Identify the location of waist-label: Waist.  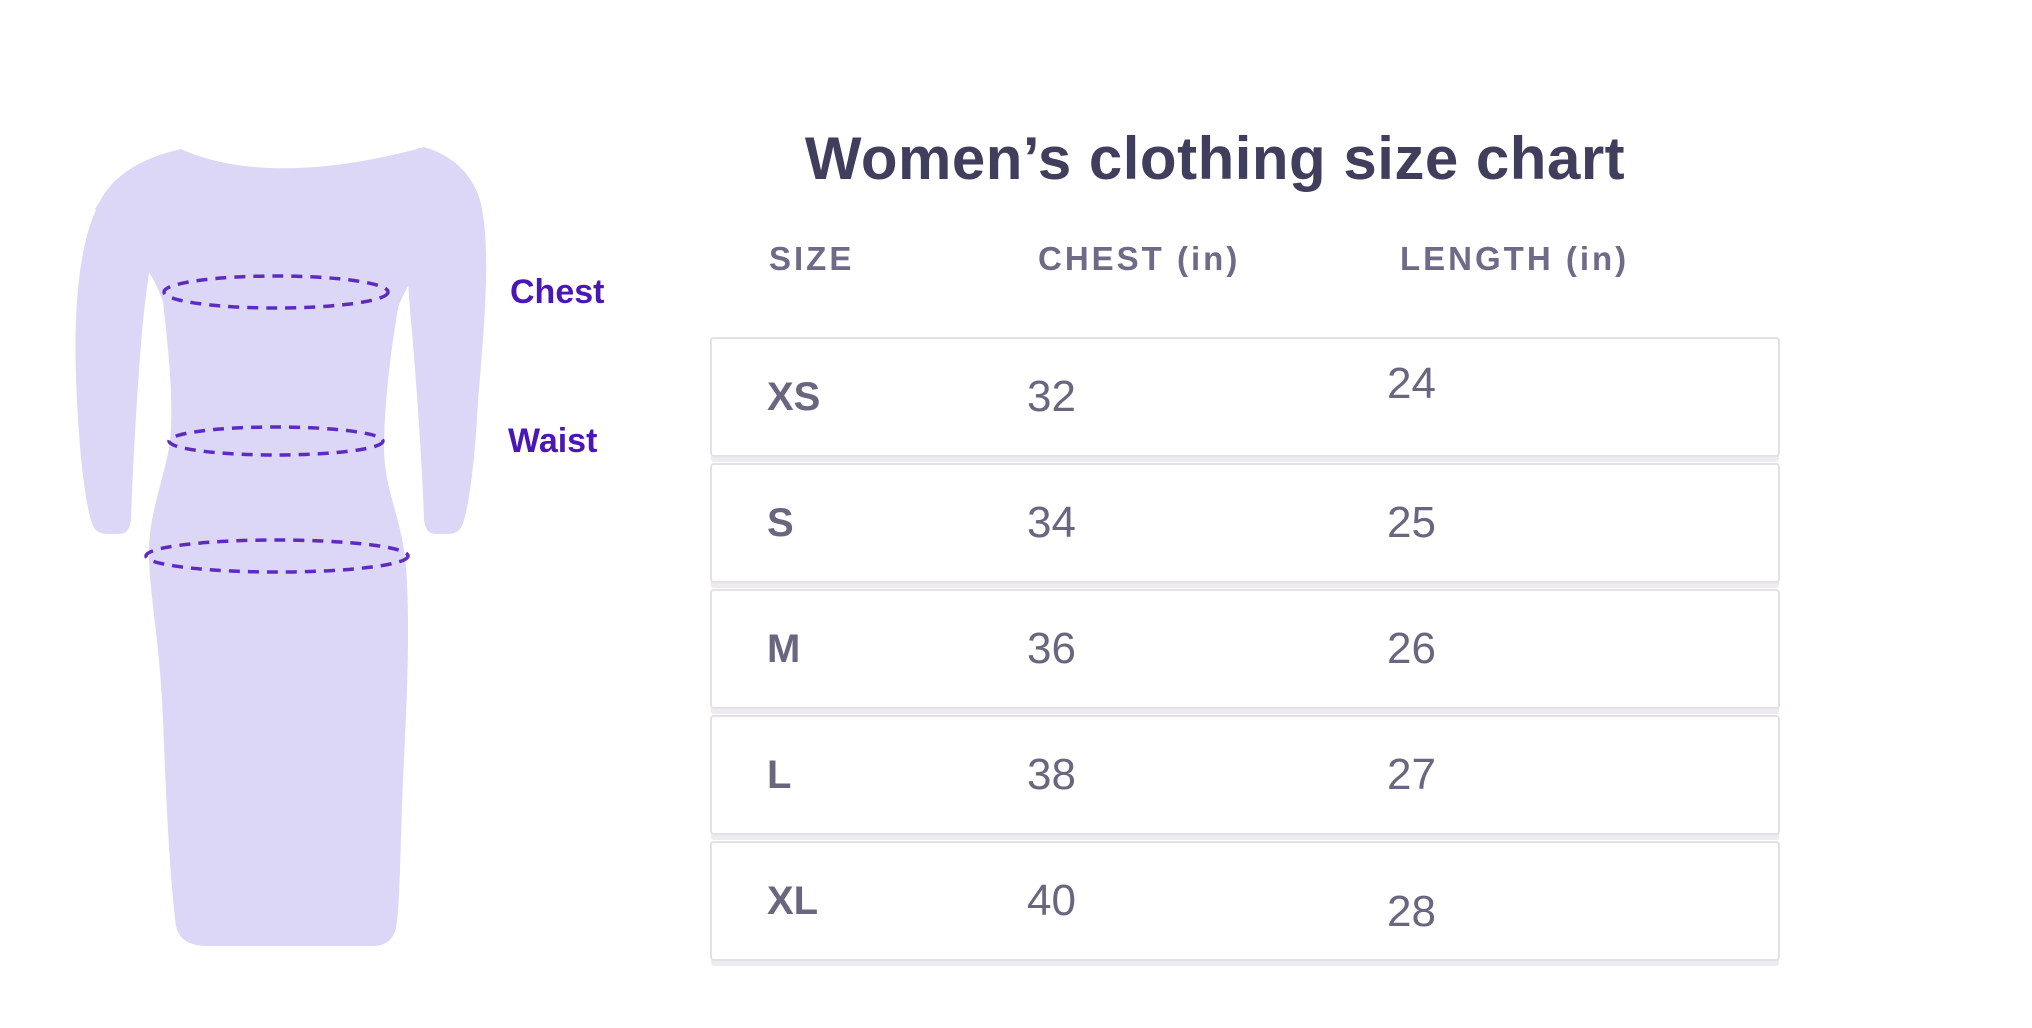
(553, 441).